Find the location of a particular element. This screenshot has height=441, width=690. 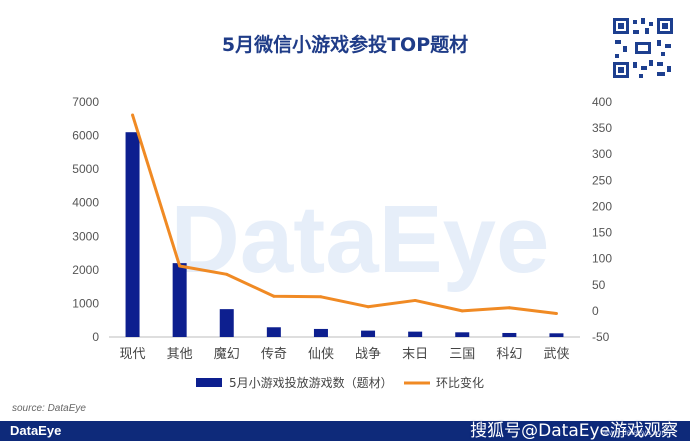

y-right-tick-label: 350 is located at coordinates (602, 128).